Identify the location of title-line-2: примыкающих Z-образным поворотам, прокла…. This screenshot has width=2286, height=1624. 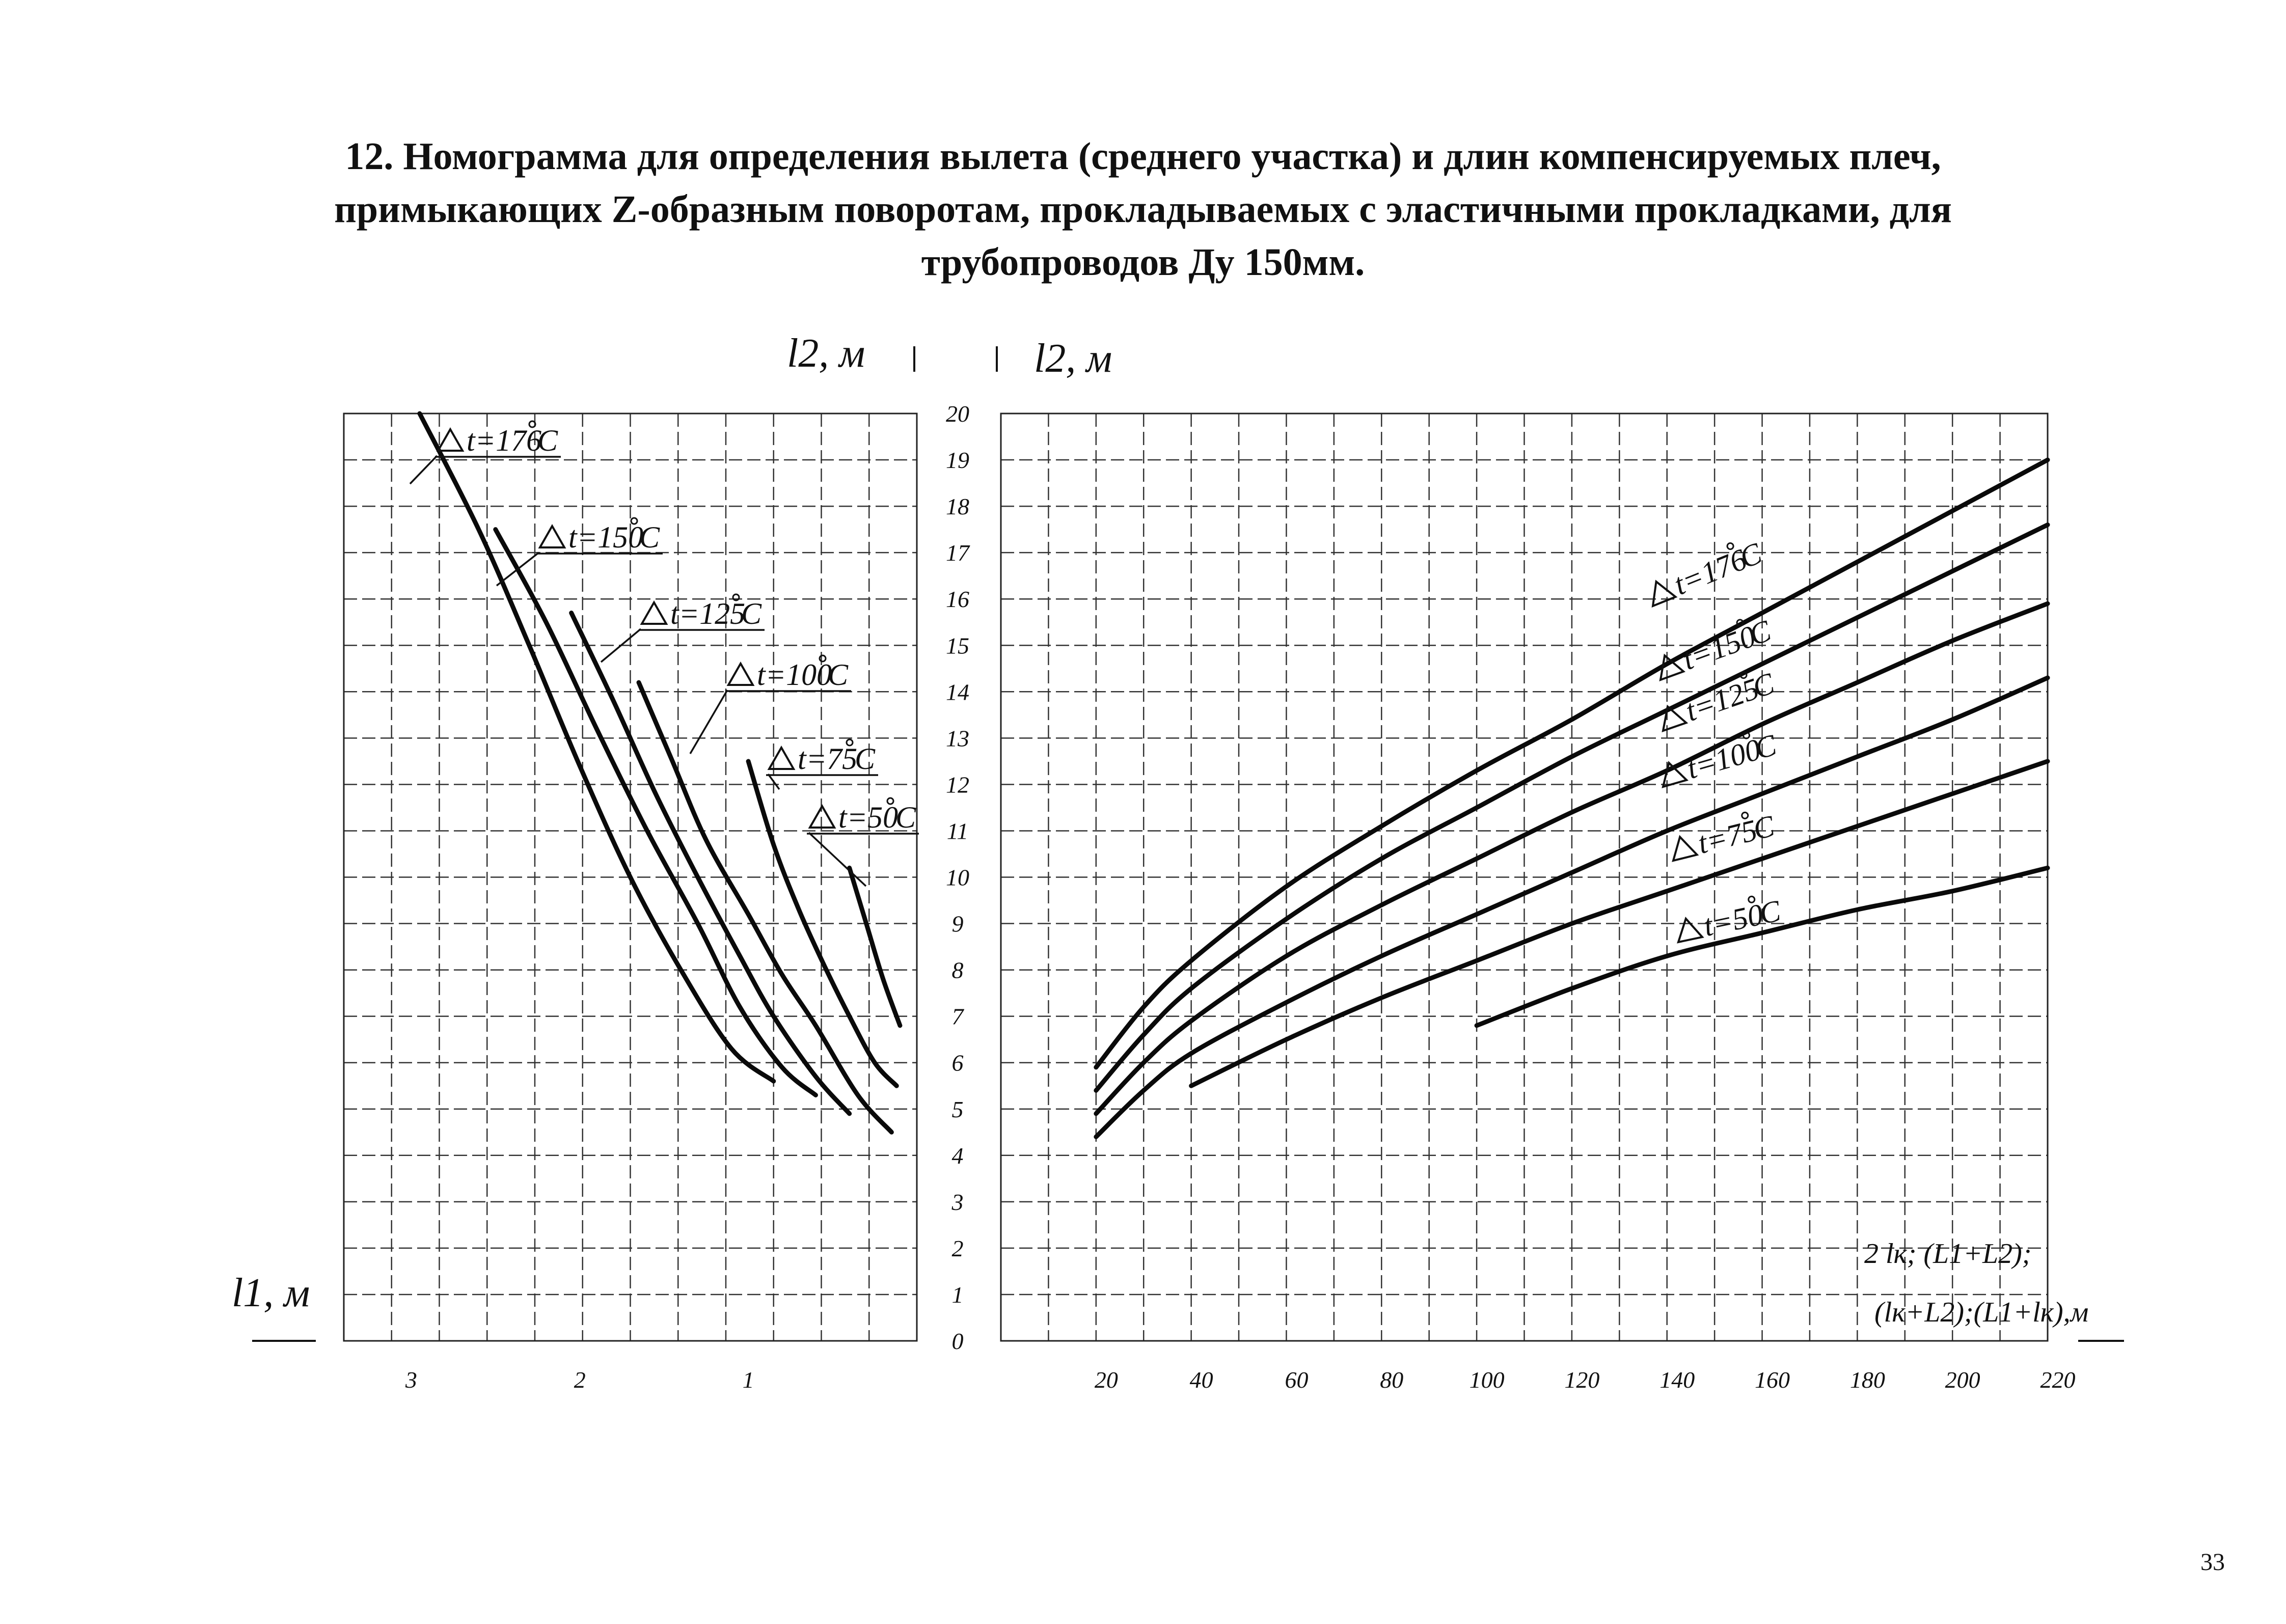
(1143, 209).